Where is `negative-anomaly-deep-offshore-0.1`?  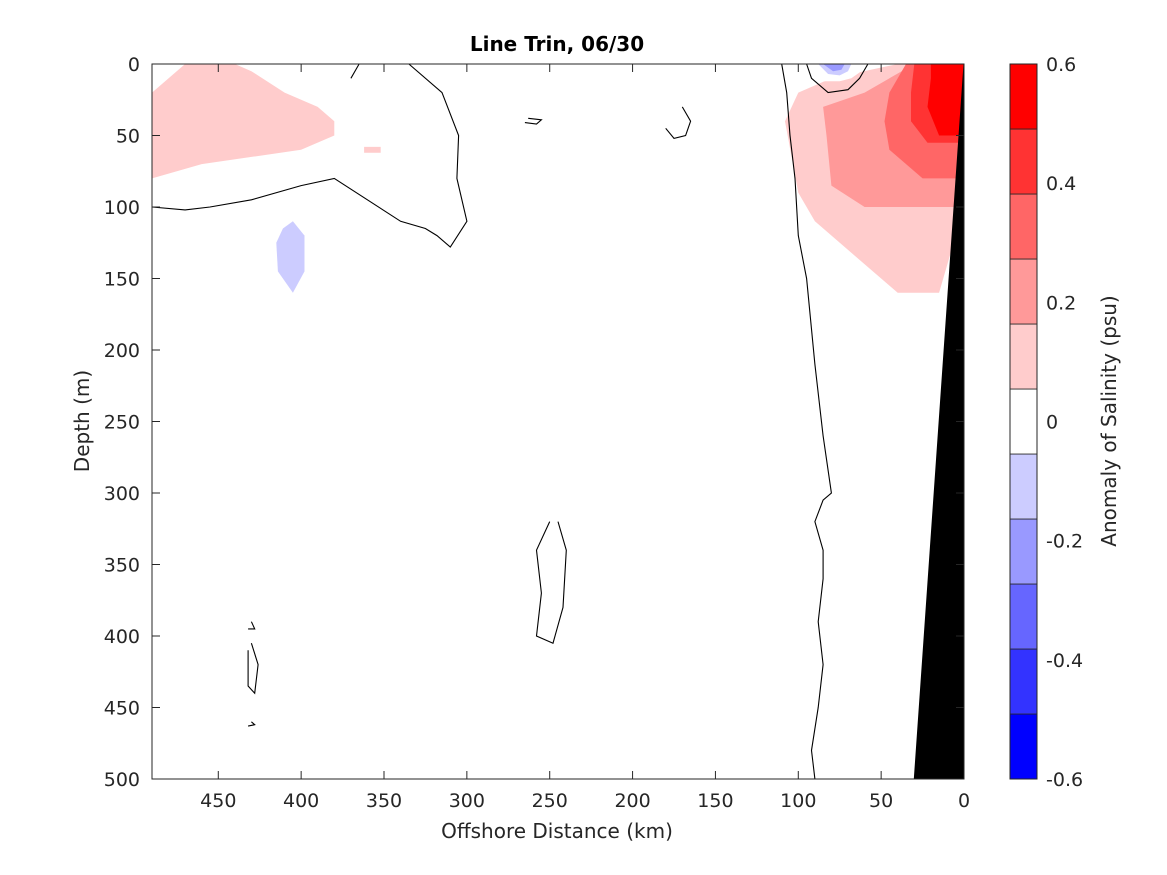
negative-anomaly-deep-offshore-0.1 is located at coordinates (210, 283).